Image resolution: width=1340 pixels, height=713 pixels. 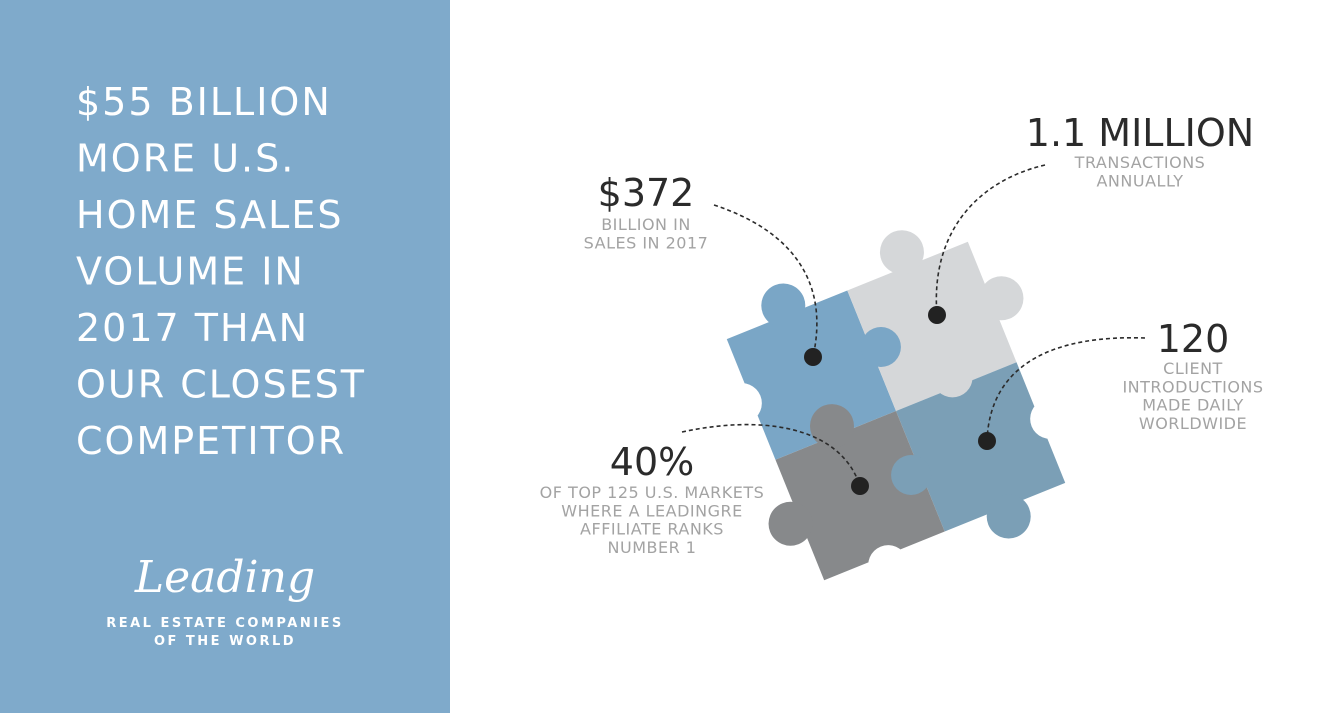 I want to click on stat-description: CLIENT, so click(x=1193, y=368).